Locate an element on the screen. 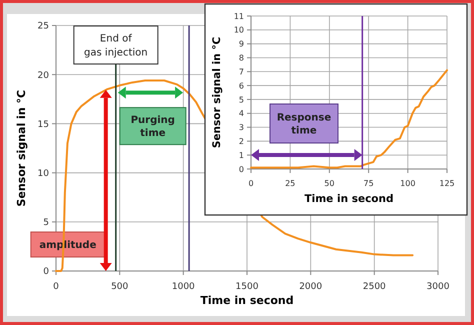 Image resolution: width=474 pixels, height=325 pixels. y-tick-label: 11 is located at coordinates (239, 16).